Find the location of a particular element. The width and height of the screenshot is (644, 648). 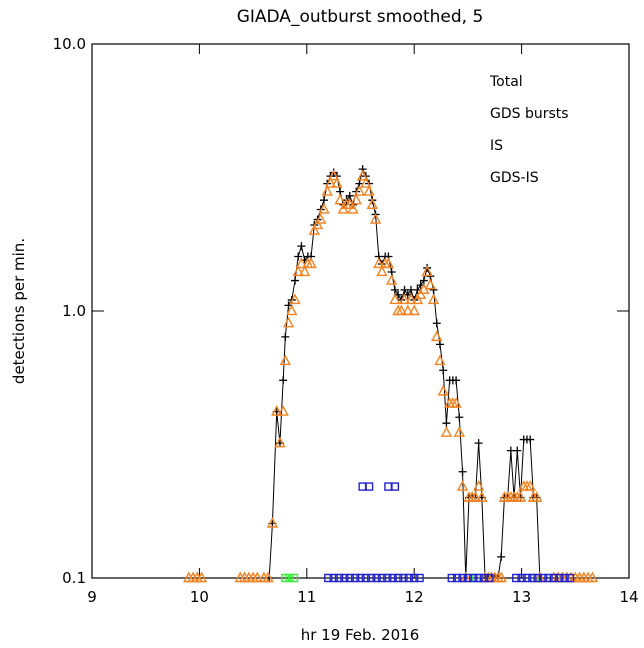

legend-entry: GDS bursts is located at coordinates (529, 114).